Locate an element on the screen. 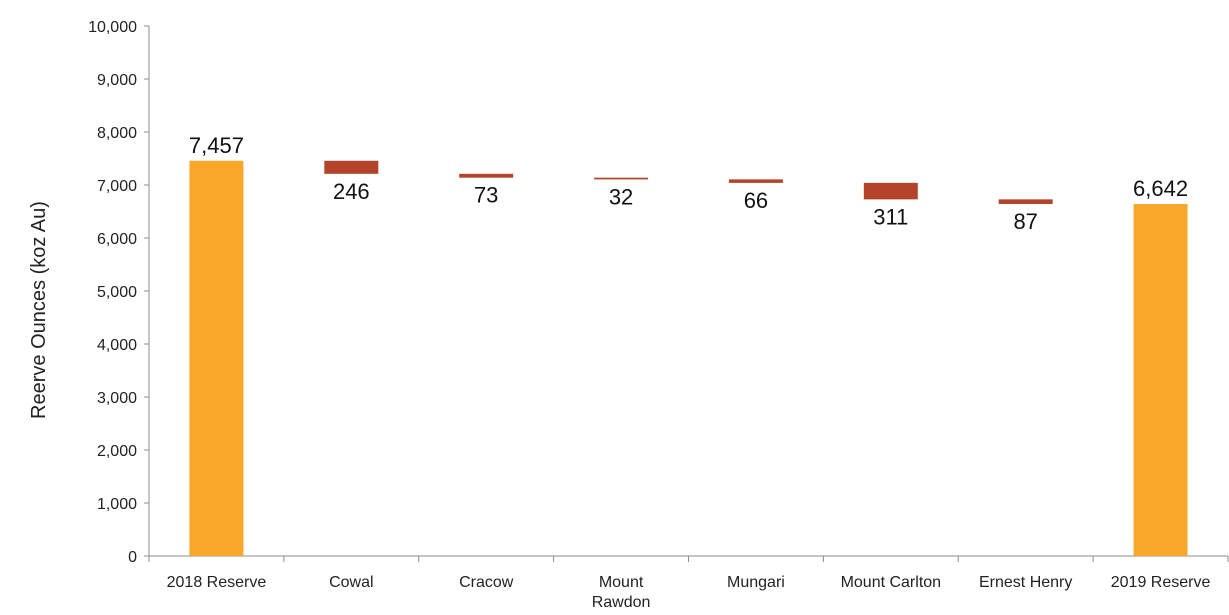 This screenshot has width=1229, height=615. bar-value-label: 6,642 is located at coordinates (1160, 188).